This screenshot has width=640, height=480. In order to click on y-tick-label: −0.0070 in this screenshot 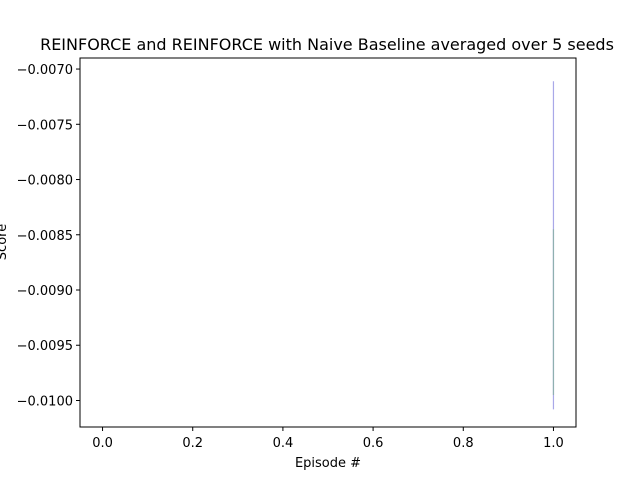, I will do `click(45, 70)`.